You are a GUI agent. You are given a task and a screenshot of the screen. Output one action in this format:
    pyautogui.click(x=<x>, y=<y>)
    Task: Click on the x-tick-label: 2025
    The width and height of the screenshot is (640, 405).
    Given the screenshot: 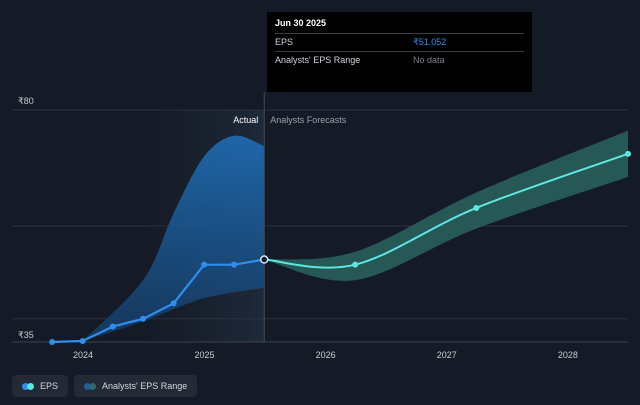 What is the action you would take?
    pyautogui.click(x=204, y=355)
    